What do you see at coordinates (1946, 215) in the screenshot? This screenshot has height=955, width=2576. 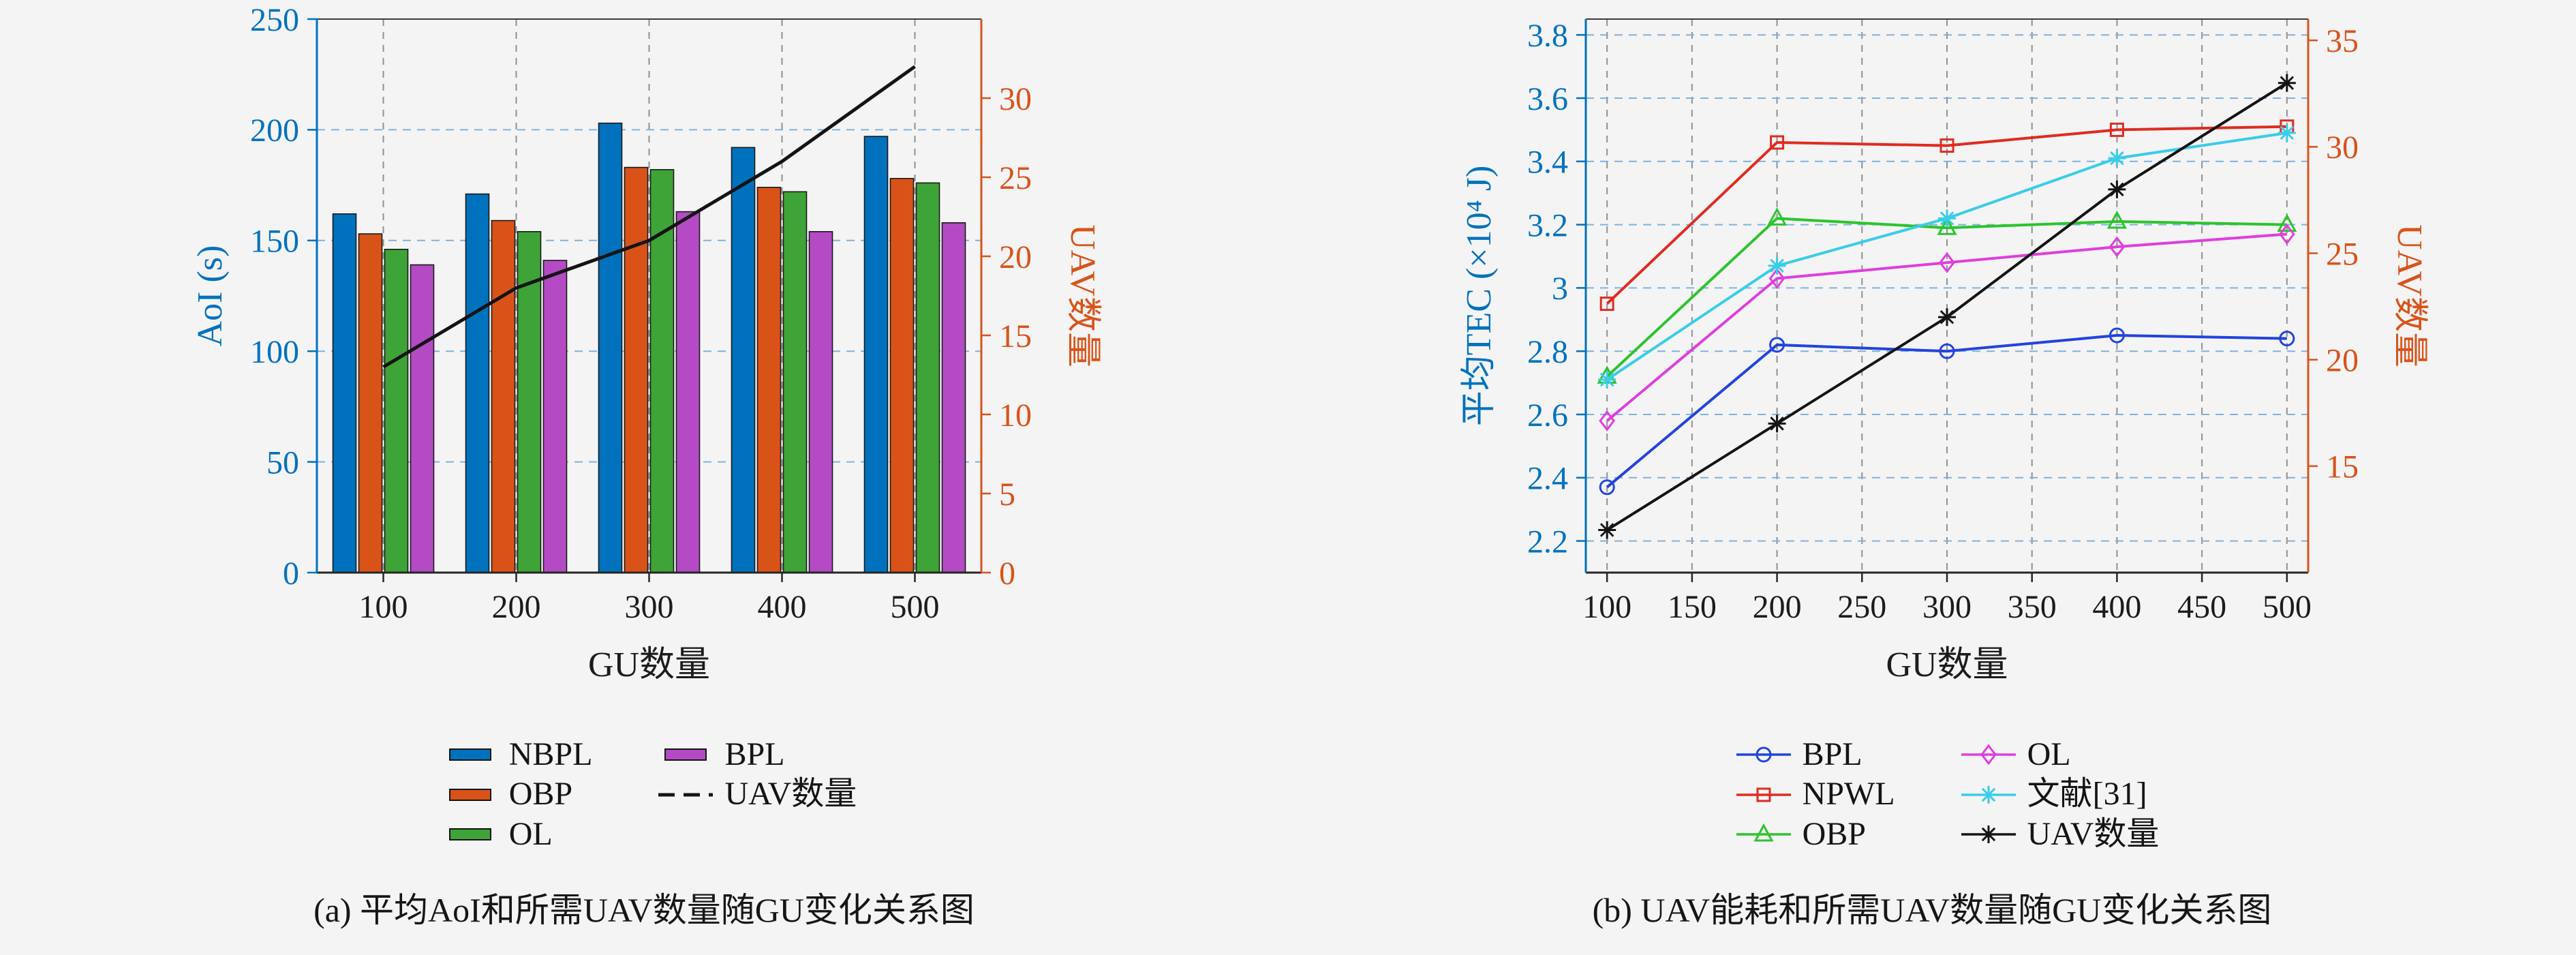 I see `line-NPWL` at bounding box center [1946, 215].